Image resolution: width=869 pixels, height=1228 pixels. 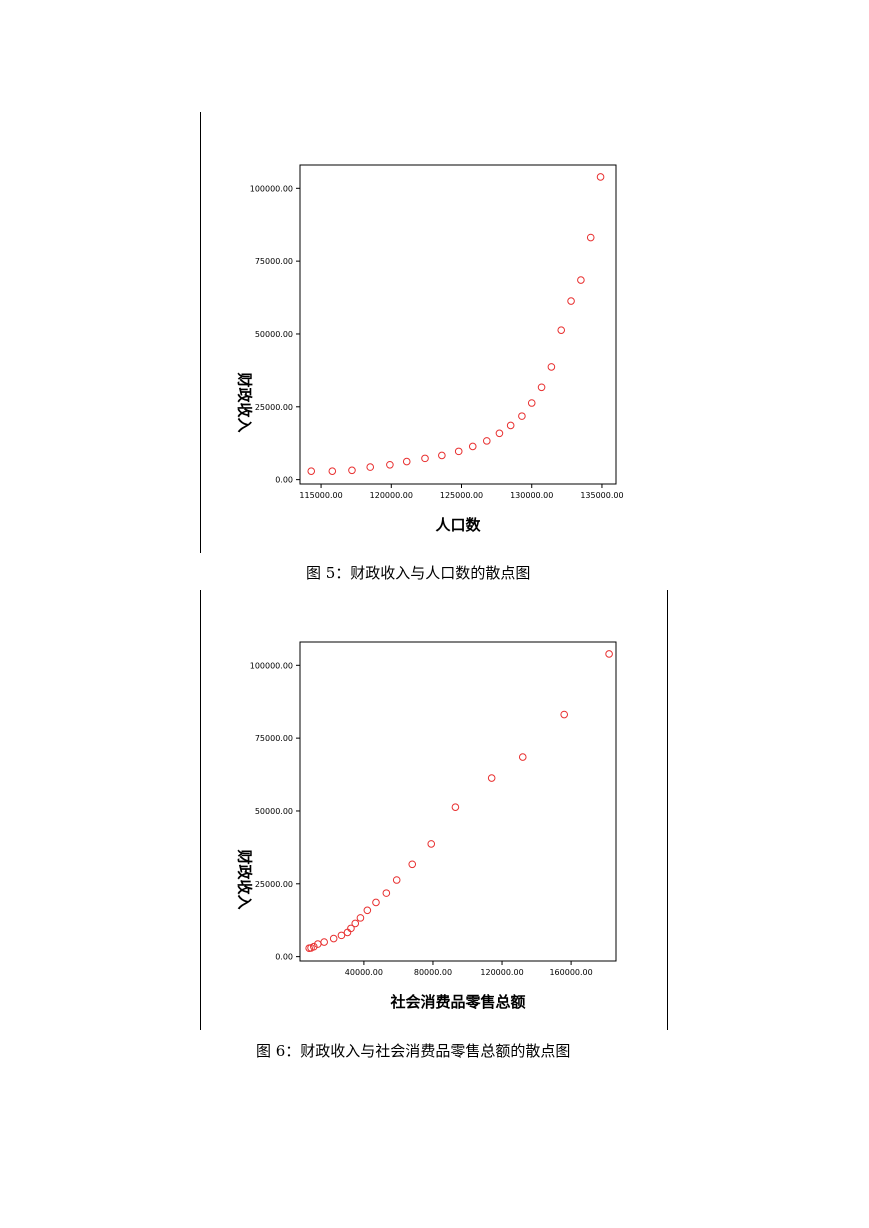 What do you see at coordinates (413, 1051) in the screenshot?
I see `figure-6-caption: 图 6：财政收入与社会消费品零售总额的散点图` at bounding box center [413, 1051].